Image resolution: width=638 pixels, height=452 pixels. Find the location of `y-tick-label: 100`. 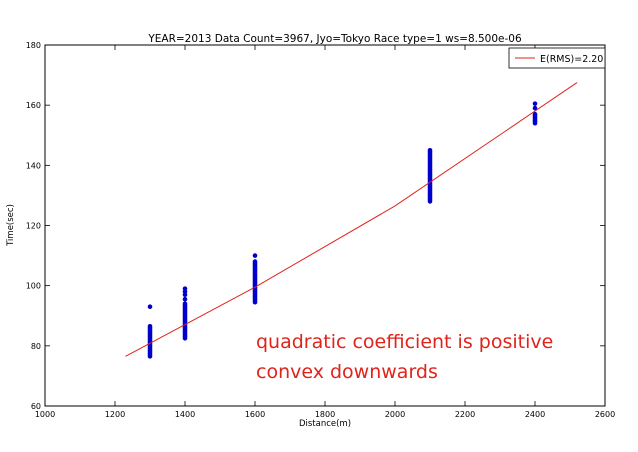

y-tick-label: 100 is located at coordinates (33, 286).